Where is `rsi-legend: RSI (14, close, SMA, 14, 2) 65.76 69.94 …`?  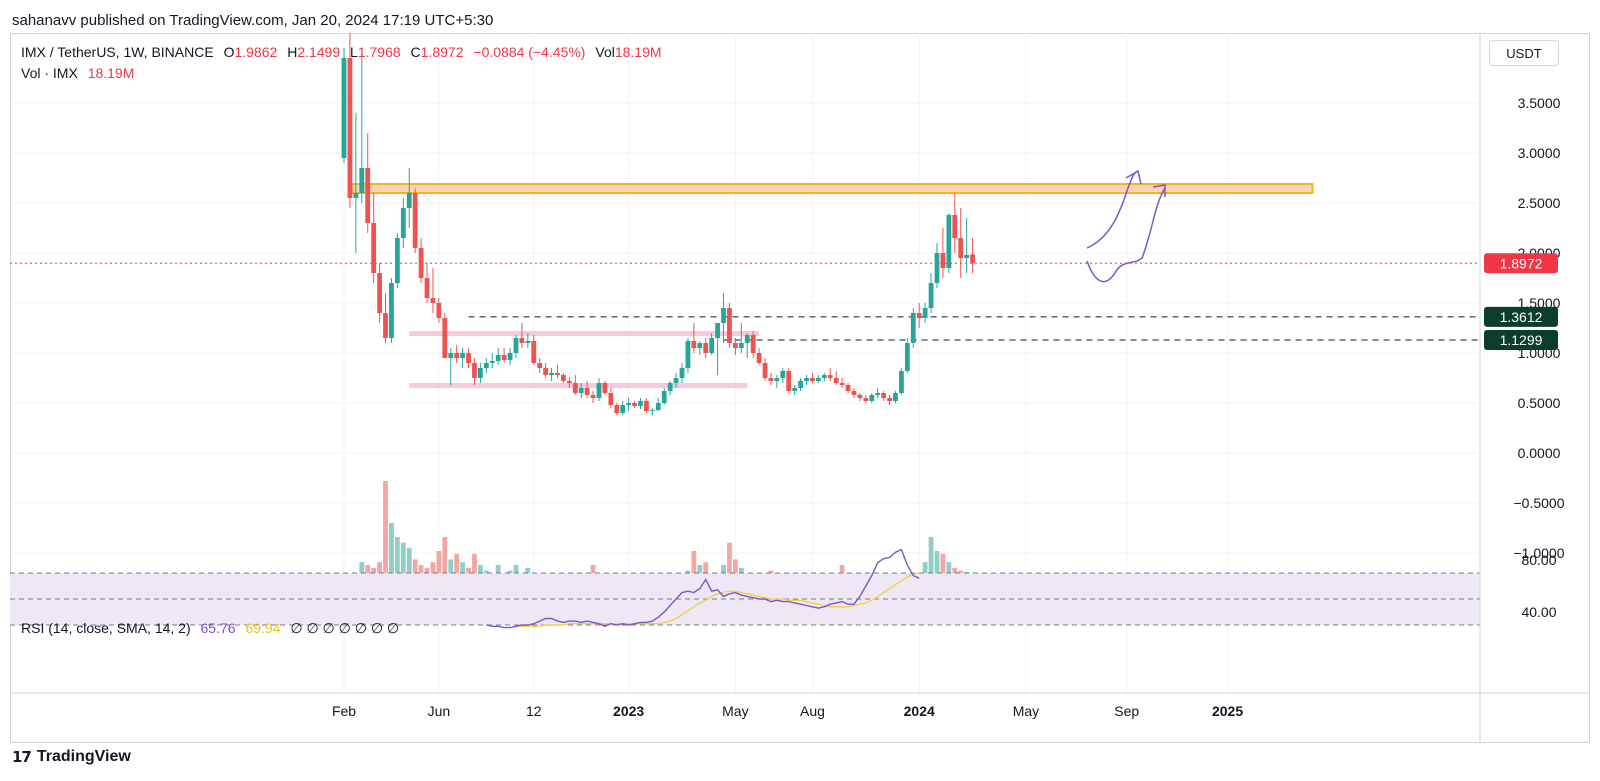 rsi-legend: RSI (14, close, SMA, 14, 2) 65.76 69.94 … is located at coordinates (210, 628).